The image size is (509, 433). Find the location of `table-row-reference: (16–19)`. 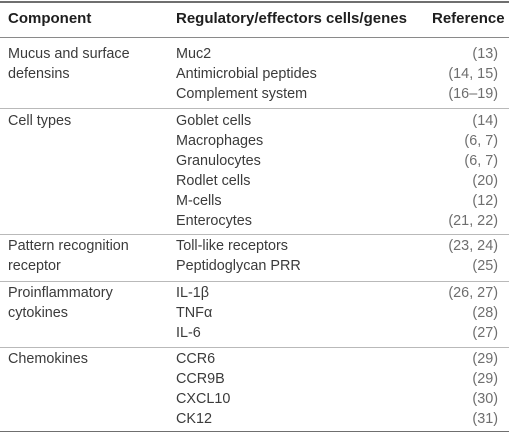

table-row-reference: (16–19) is located at coordinates (473, 94).